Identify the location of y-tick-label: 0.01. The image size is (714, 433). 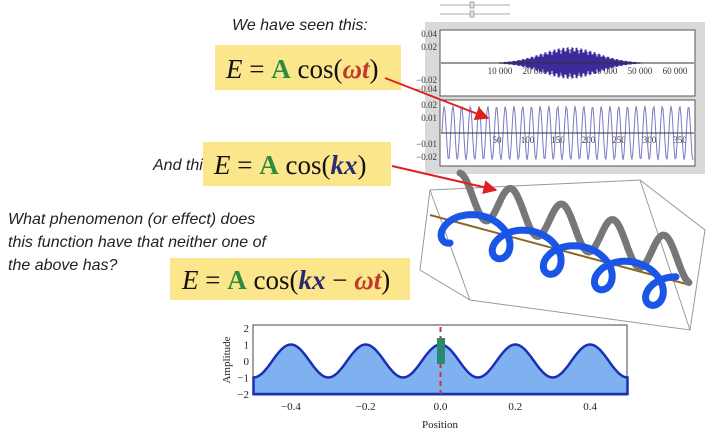
(429, 118).